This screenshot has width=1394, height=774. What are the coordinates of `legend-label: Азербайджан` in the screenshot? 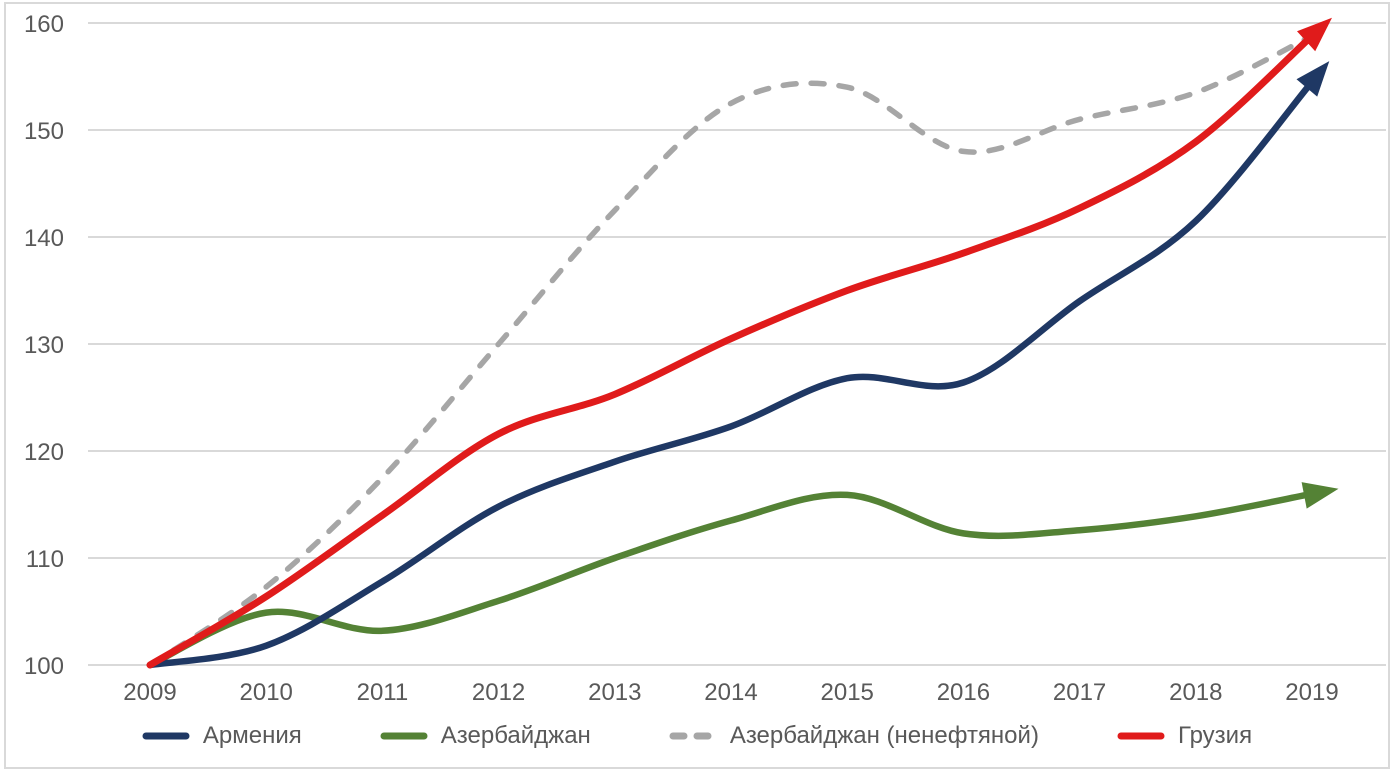 It's located at (515, 735).